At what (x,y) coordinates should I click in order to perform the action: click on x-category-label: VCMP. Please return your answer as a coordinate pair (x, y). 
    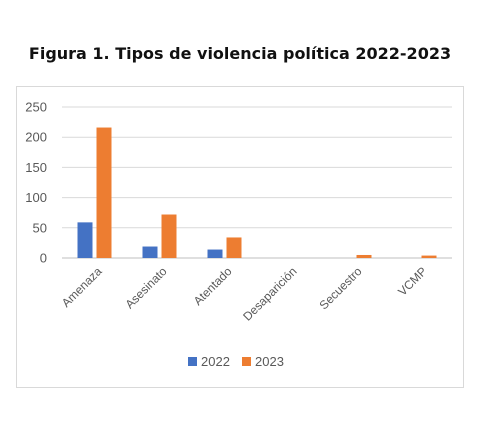
    Looking at the image, I should click on (412, 281).